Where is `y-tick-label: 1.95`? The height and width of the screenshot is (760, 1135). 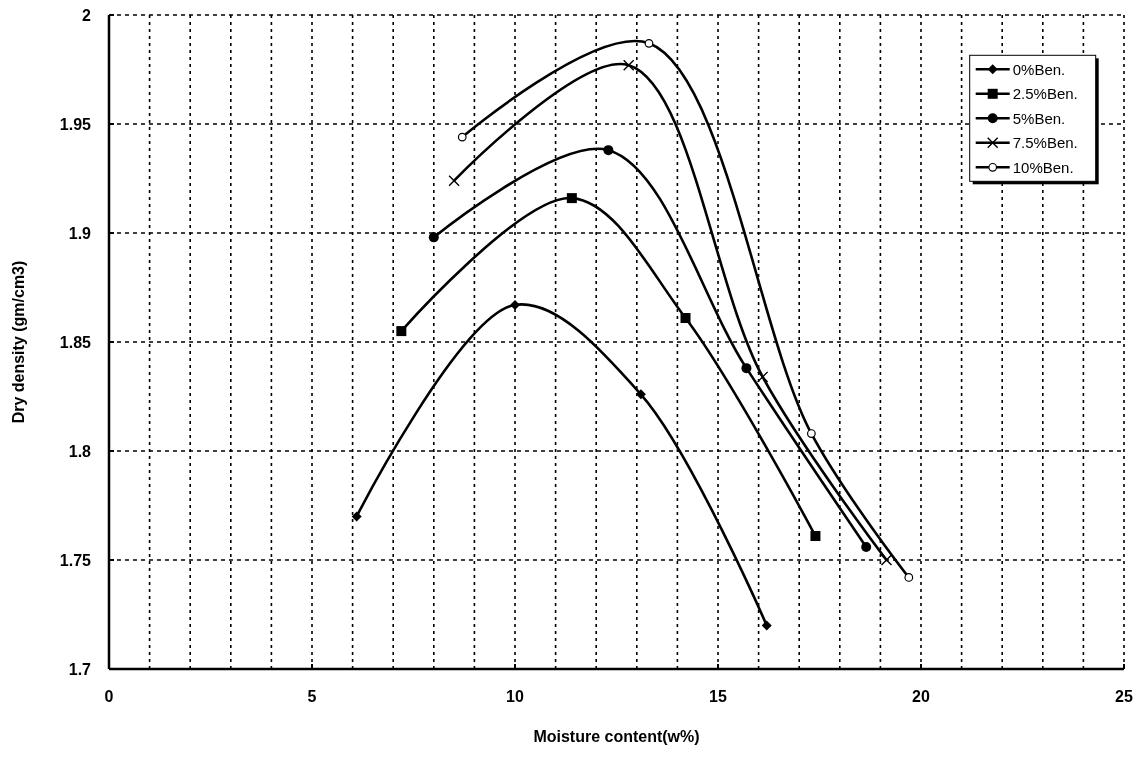
y-tick-label: 1.95 is located at coordinates (75, 124).